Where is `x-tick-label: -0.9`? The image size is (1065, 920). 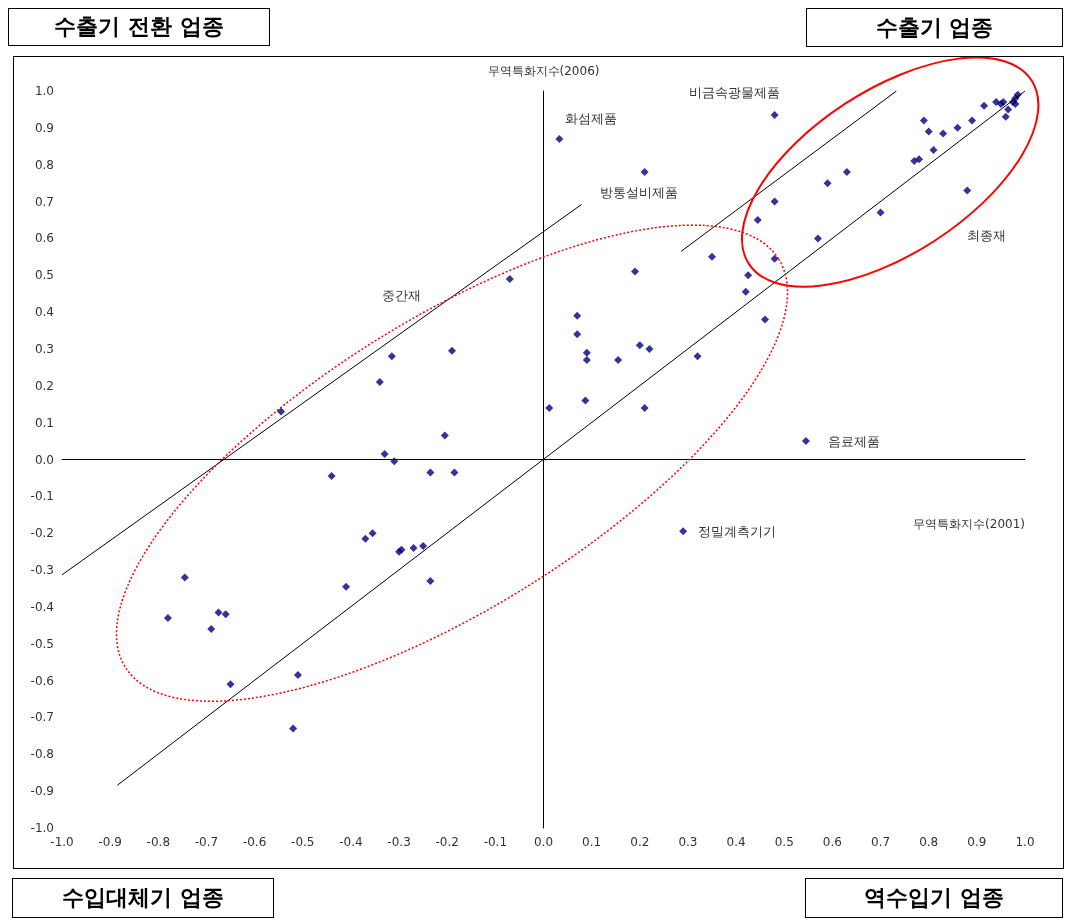
x-tick-label: -0.9 is located at coordinates (110, 842).